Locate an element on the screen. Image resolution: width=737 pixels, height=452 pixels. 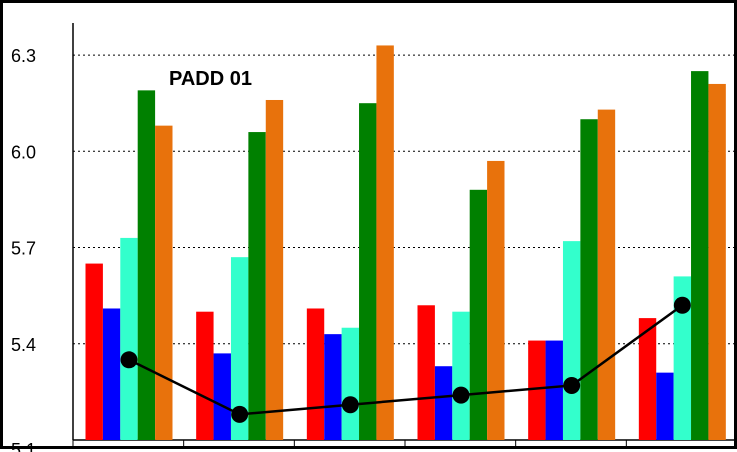
y-tick-label: 5.4 is located at coordinates (23, 345).